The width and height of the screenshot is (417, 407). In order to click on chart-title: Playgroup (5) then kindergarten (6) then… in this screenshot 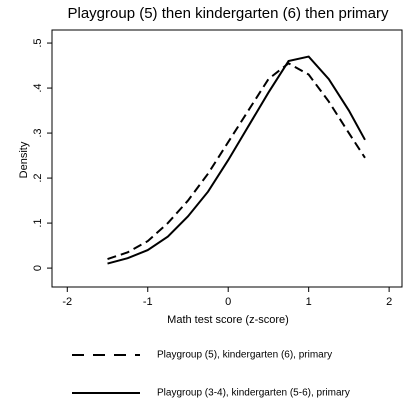, I will do `click(228, 13)`.